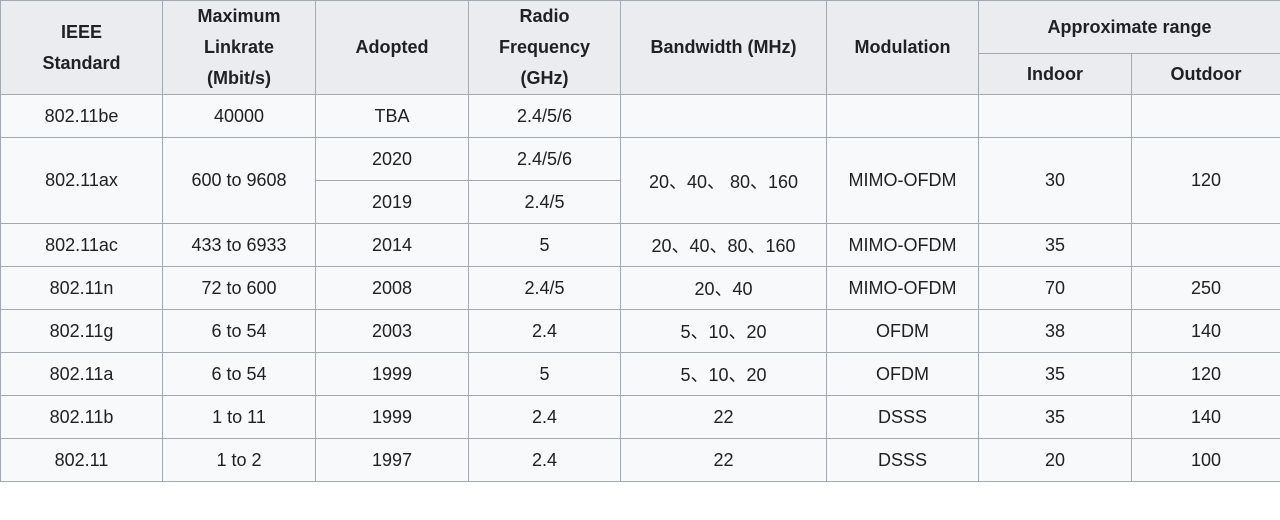 The height and width of the screenshot is (520, 1280). Describe the element at coordinates (392, 288) in the screenshot. I see `cell-adopted: 2008` at that location.